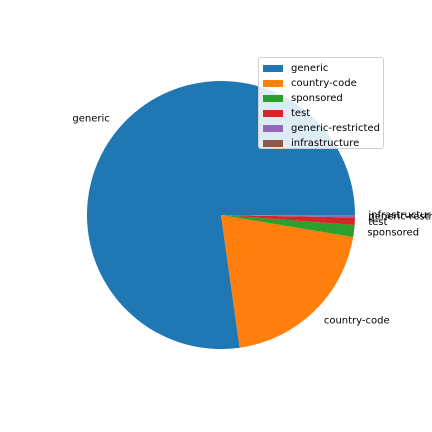 Image resolution: width=432 pixels, height=432 pixels. Describe the element at coordinates (324, 83) in the screenshot. I see `legend-label: country-code` at that location.